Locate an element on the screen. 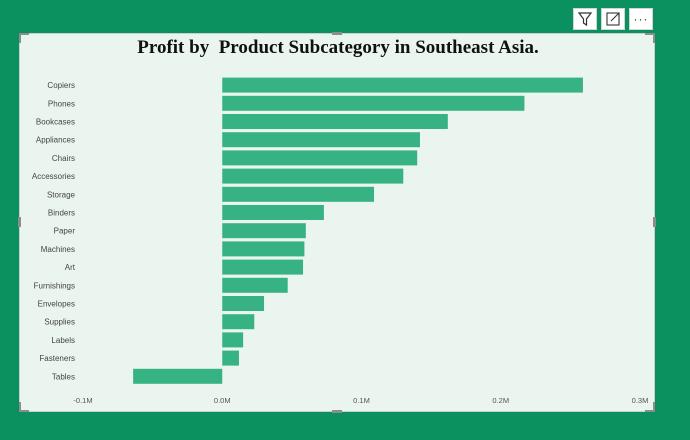 The height and width of the screenshot is (440, 690). resize-corner-bottom-right is located at coordinates (650, 407).